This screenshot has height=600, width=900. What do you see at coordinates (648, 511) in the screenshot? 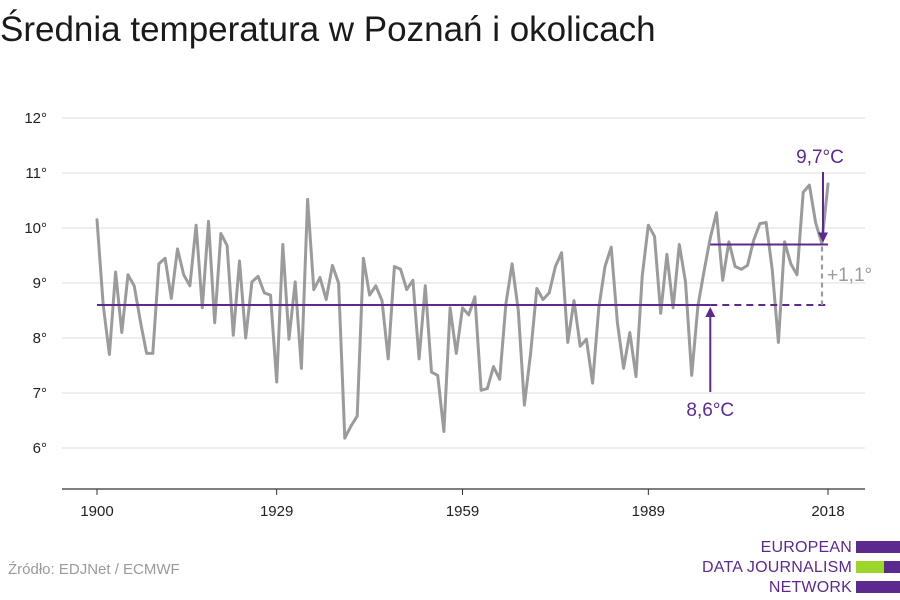
I see `x-tick-label: 1989` at bounding box center [648, 511].